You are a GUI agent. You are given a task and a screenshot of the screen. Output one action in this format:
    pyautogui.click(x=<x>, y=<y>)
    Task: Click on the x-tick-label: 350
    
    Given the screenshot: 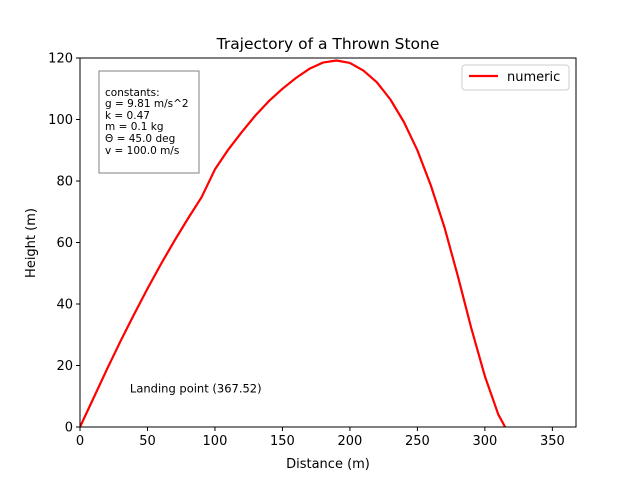 What is the action you would take?
    pyautogui.click(x=552, y=441)
    